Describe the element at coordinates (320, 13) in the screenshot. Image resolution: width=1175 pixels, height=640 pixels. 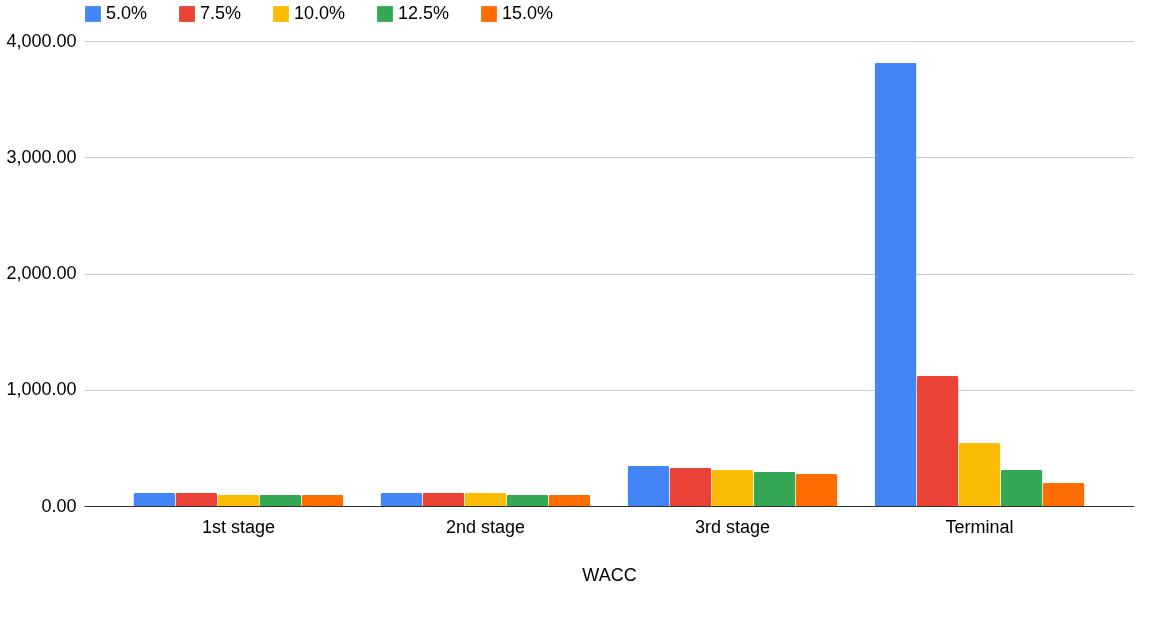
I see `legend-label: 10.0%` at that location.